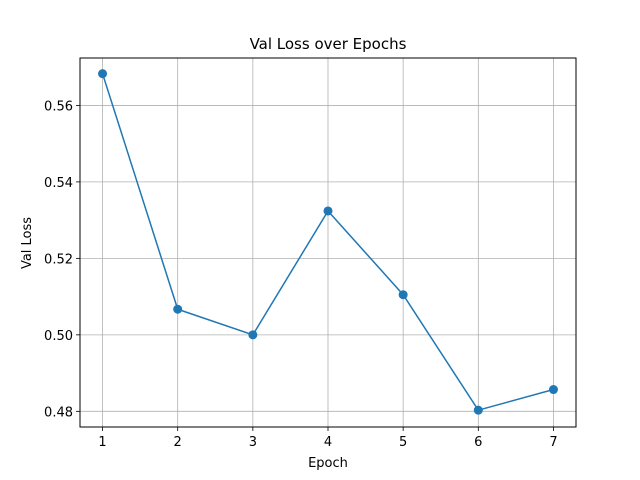 This screenshot has width=640, height=480. I want to click on y-tick-label: 0.54, so click(58, 183).